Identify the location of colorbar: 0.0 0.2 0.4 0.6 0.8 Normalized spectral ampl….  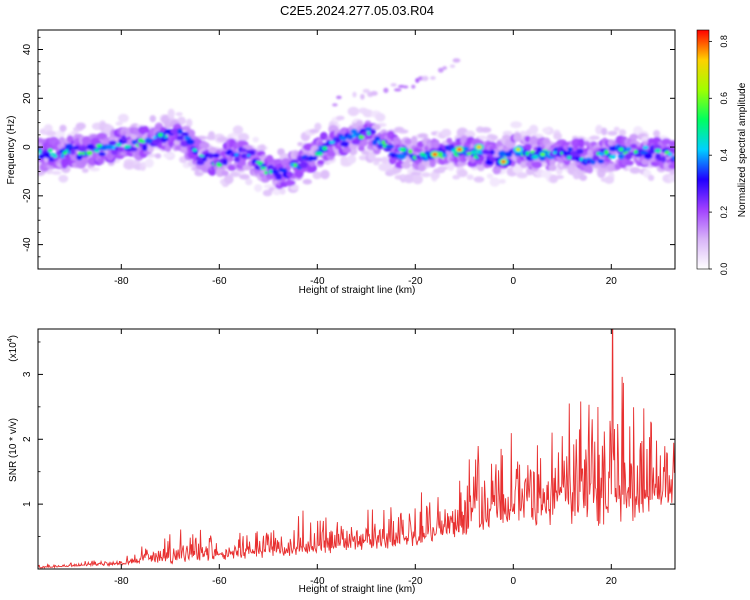
(722, 152).